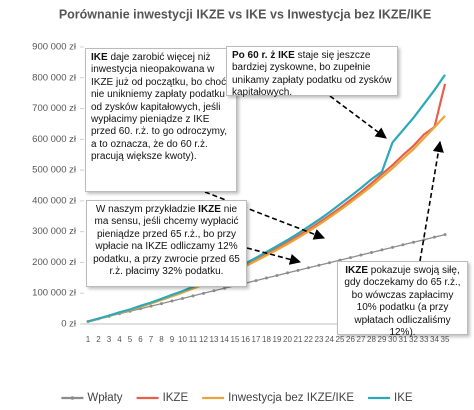 The image size is (474, 410). Describe the element at coordinates (371, 339) in the screenshot. I see `x-tick-label: 28` at that location.